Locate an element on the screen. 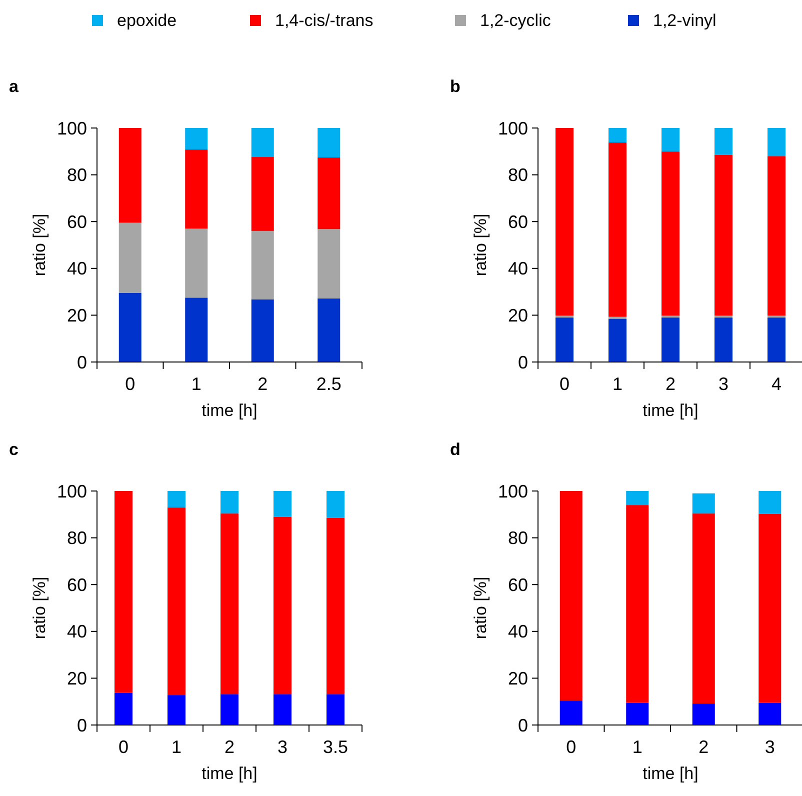 This screenshot has height=796, width=802. chart-title: b is located at coordinates (455, 86).